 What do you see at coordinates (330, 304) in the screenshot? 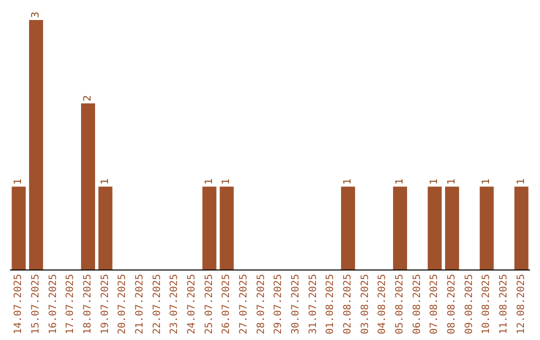
I see `x-tick-label: 01.08.2025` at bounding box center [330, 304].